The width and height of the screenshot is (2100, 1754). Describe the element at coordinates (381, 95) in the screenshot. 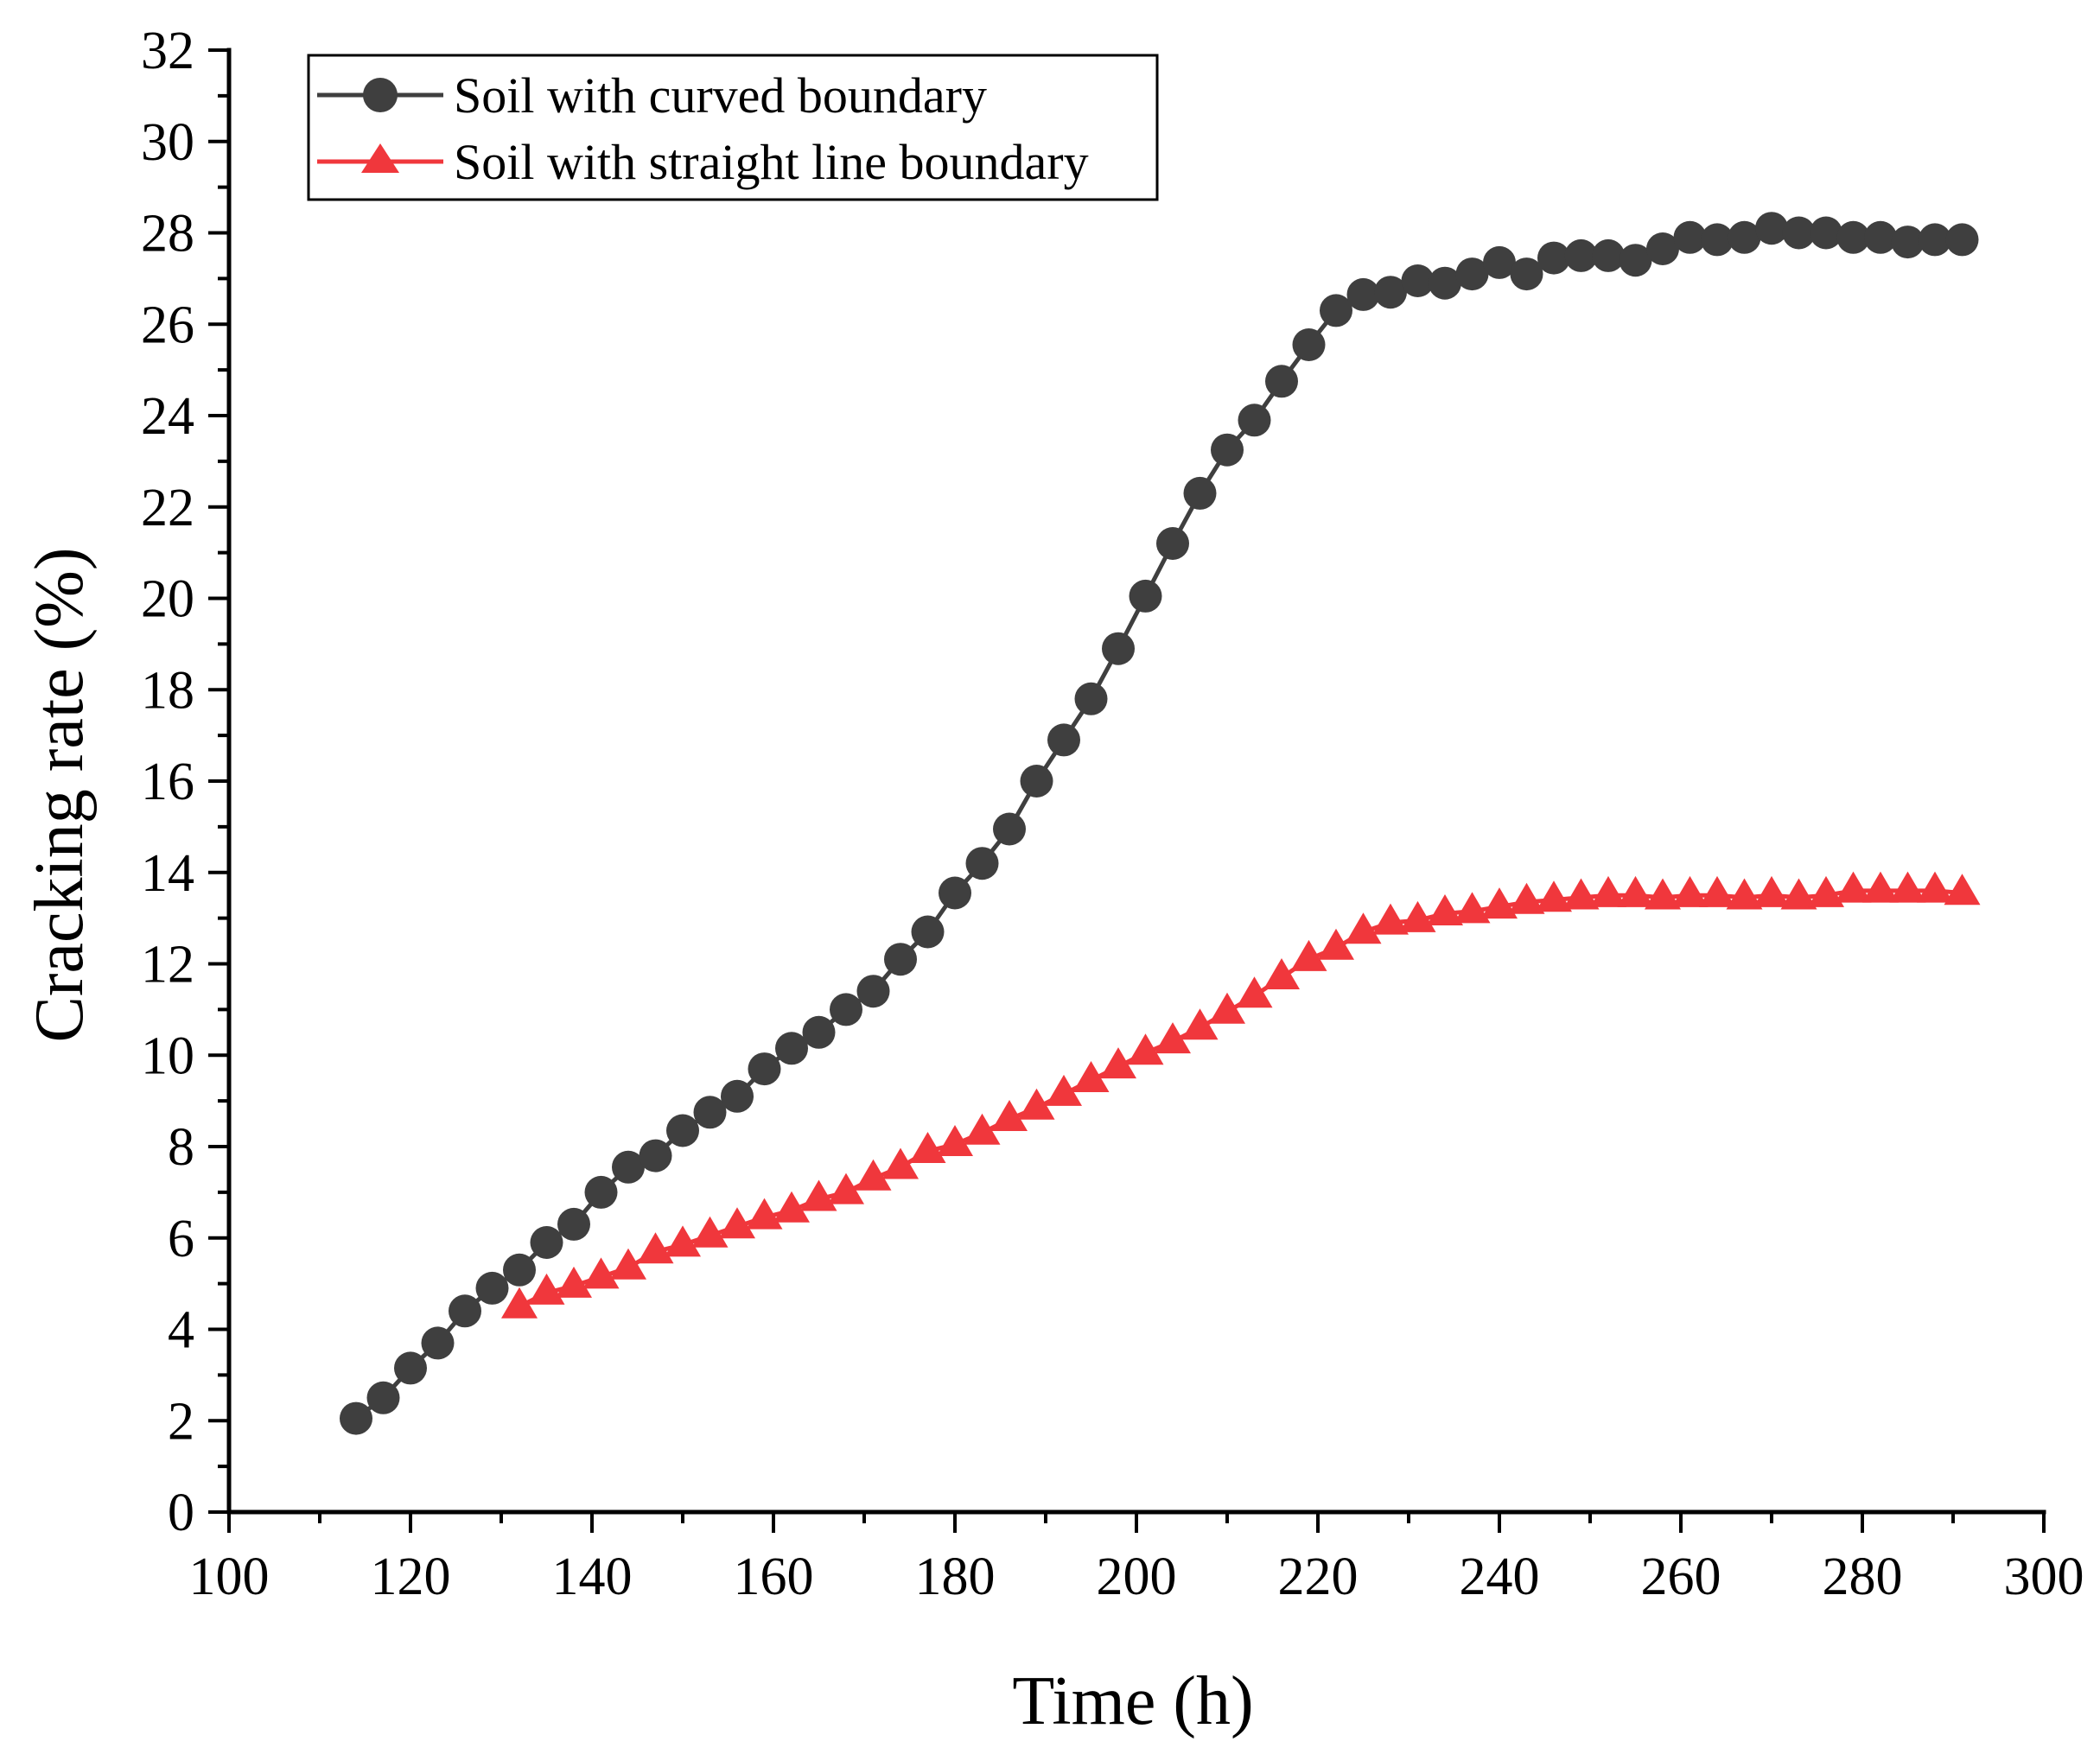

I see `legend-marker-curved` at that location.